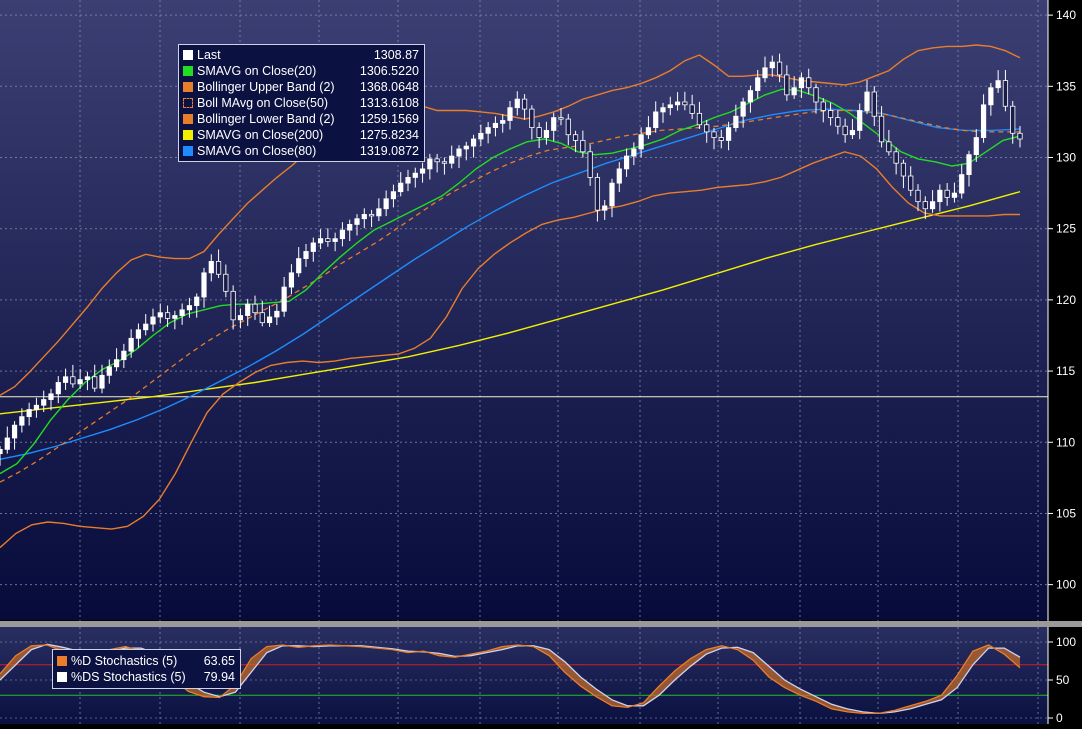  What do you see at coordinates (1066, 86) in the screenshot?
I see `y-tick-label: 135` at bounding box center [1066, 86].